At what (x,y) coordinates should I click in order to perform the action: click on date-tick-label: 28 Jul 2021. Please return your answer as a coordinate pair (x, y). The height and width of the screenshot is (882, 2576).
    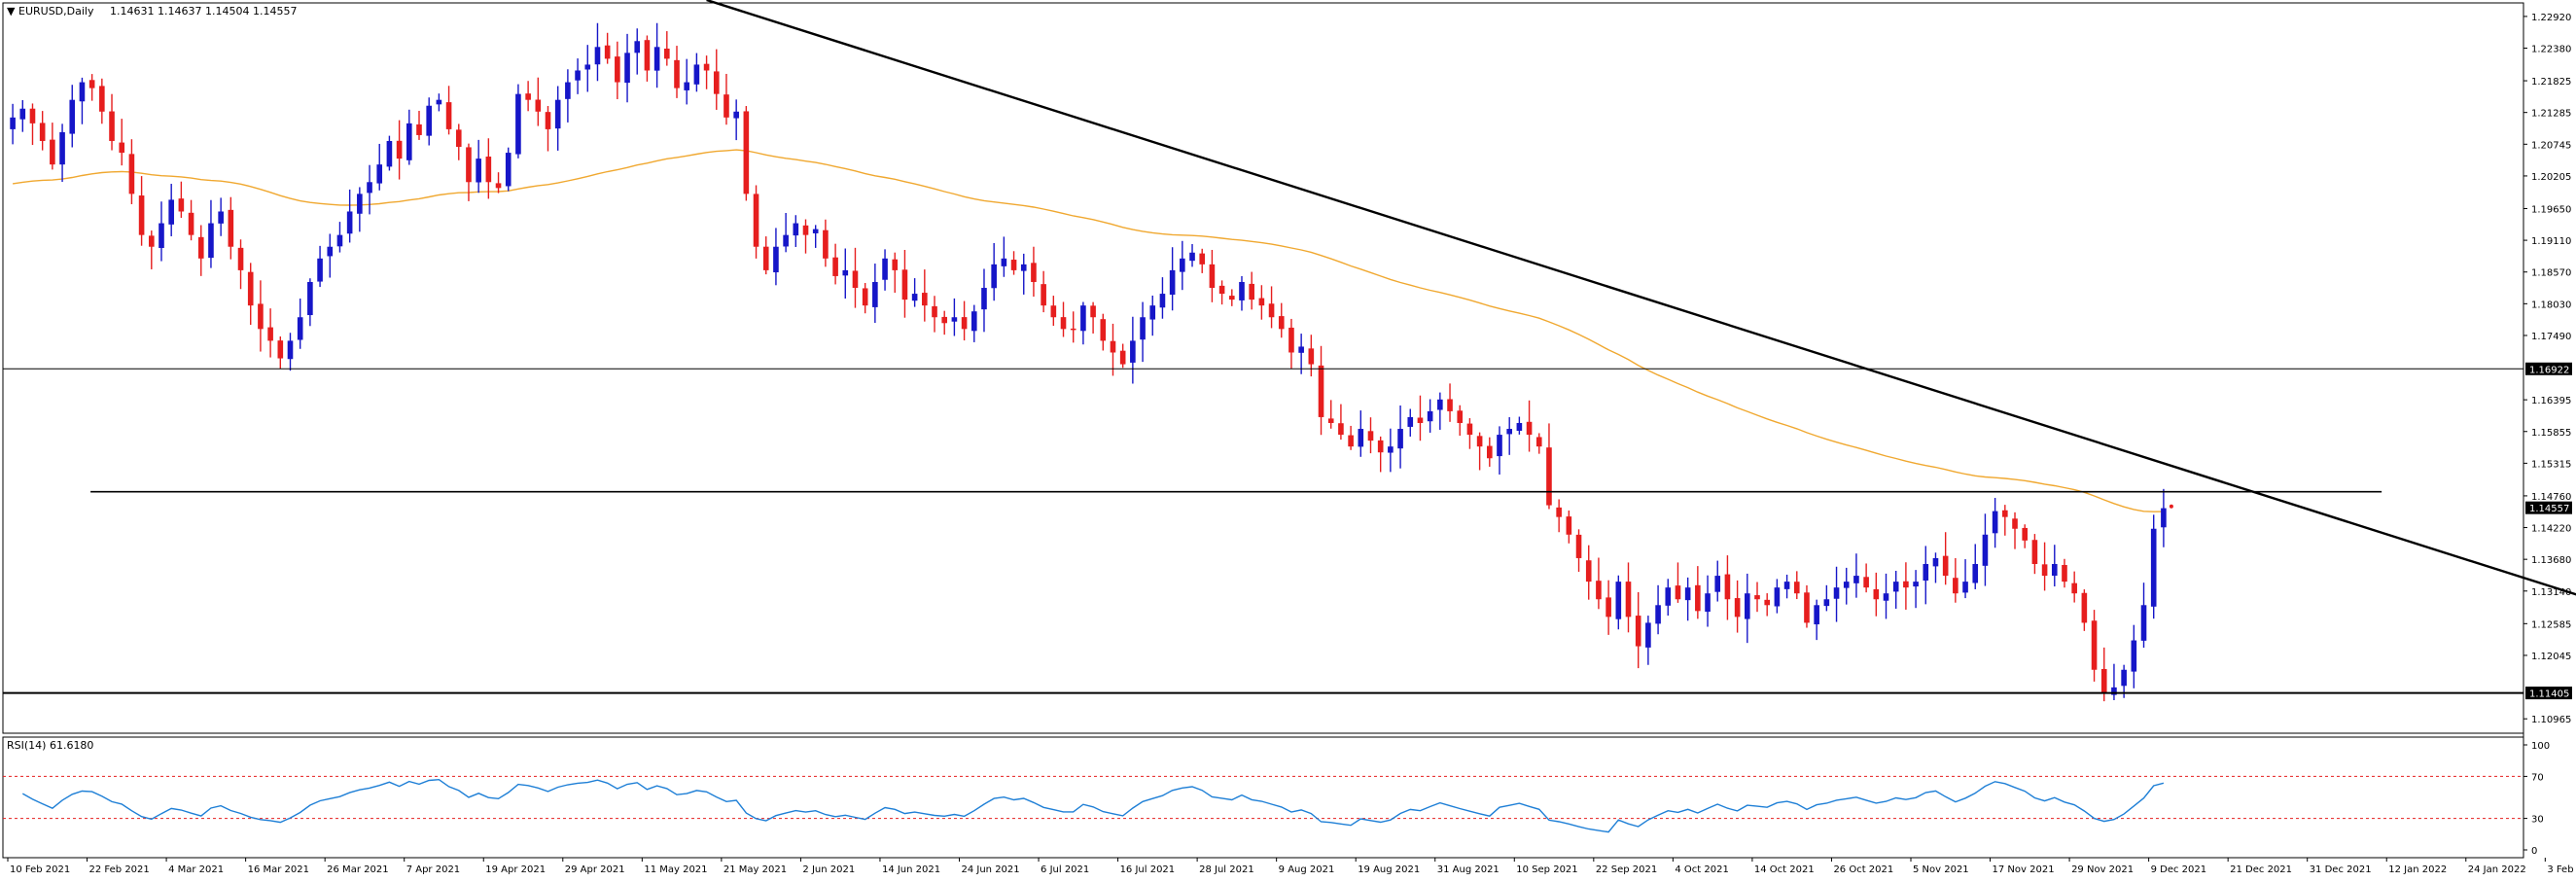
    Looking at the image, I should click on (1226, 869).